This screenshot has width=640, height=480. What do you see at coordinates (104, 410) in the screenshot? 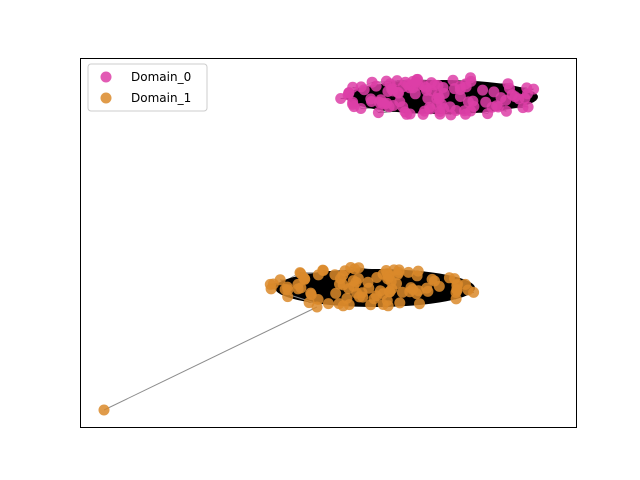
I see `domain-1-outlier-node` at bounding box center [104, 410].